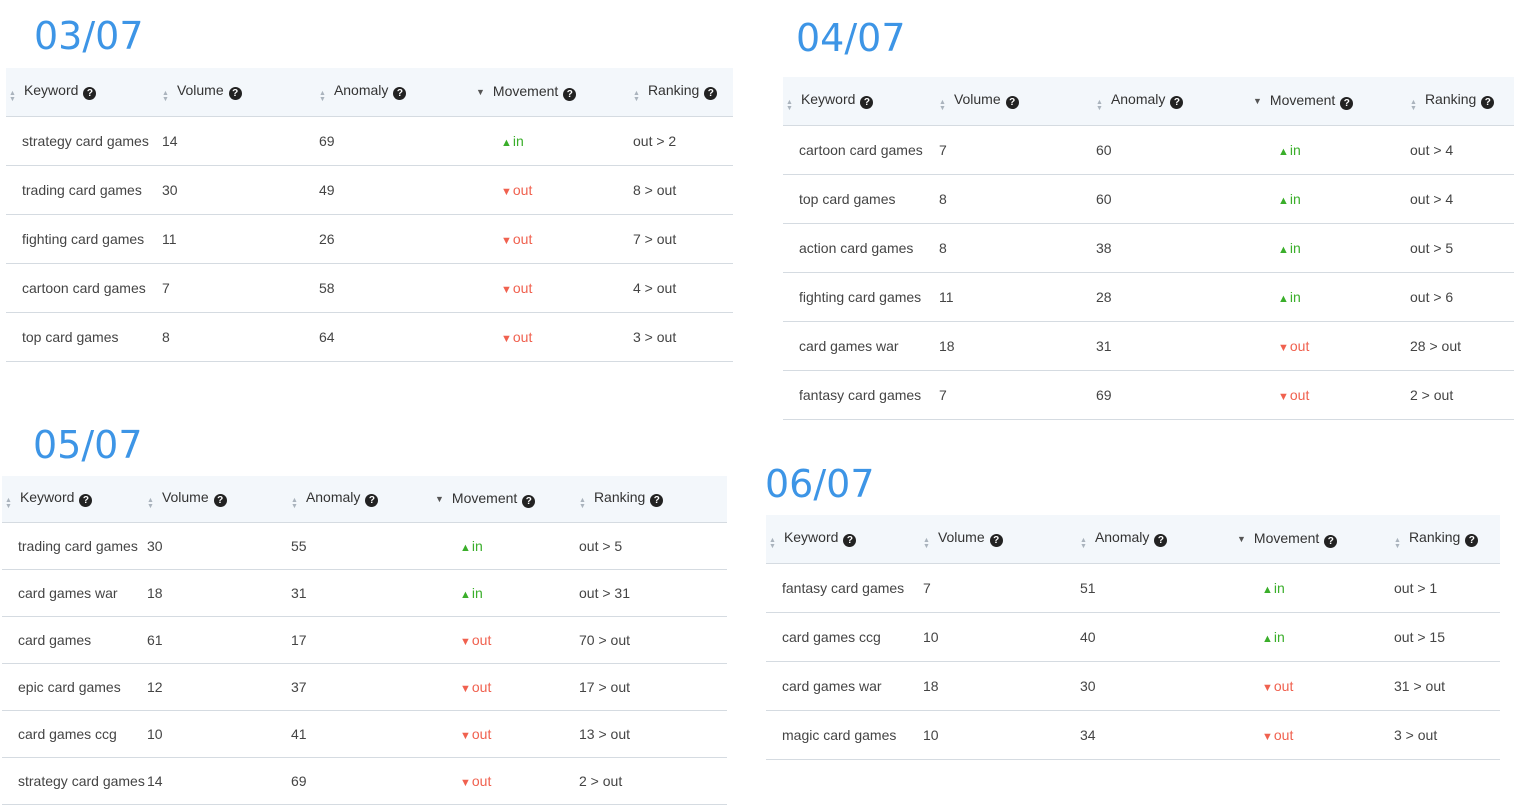 Image resolution: width=1514 pixels, height=805 pixels. I want to click on table-row: card games ccg 10 40 ▲in out > 15, so click(1133, 637).